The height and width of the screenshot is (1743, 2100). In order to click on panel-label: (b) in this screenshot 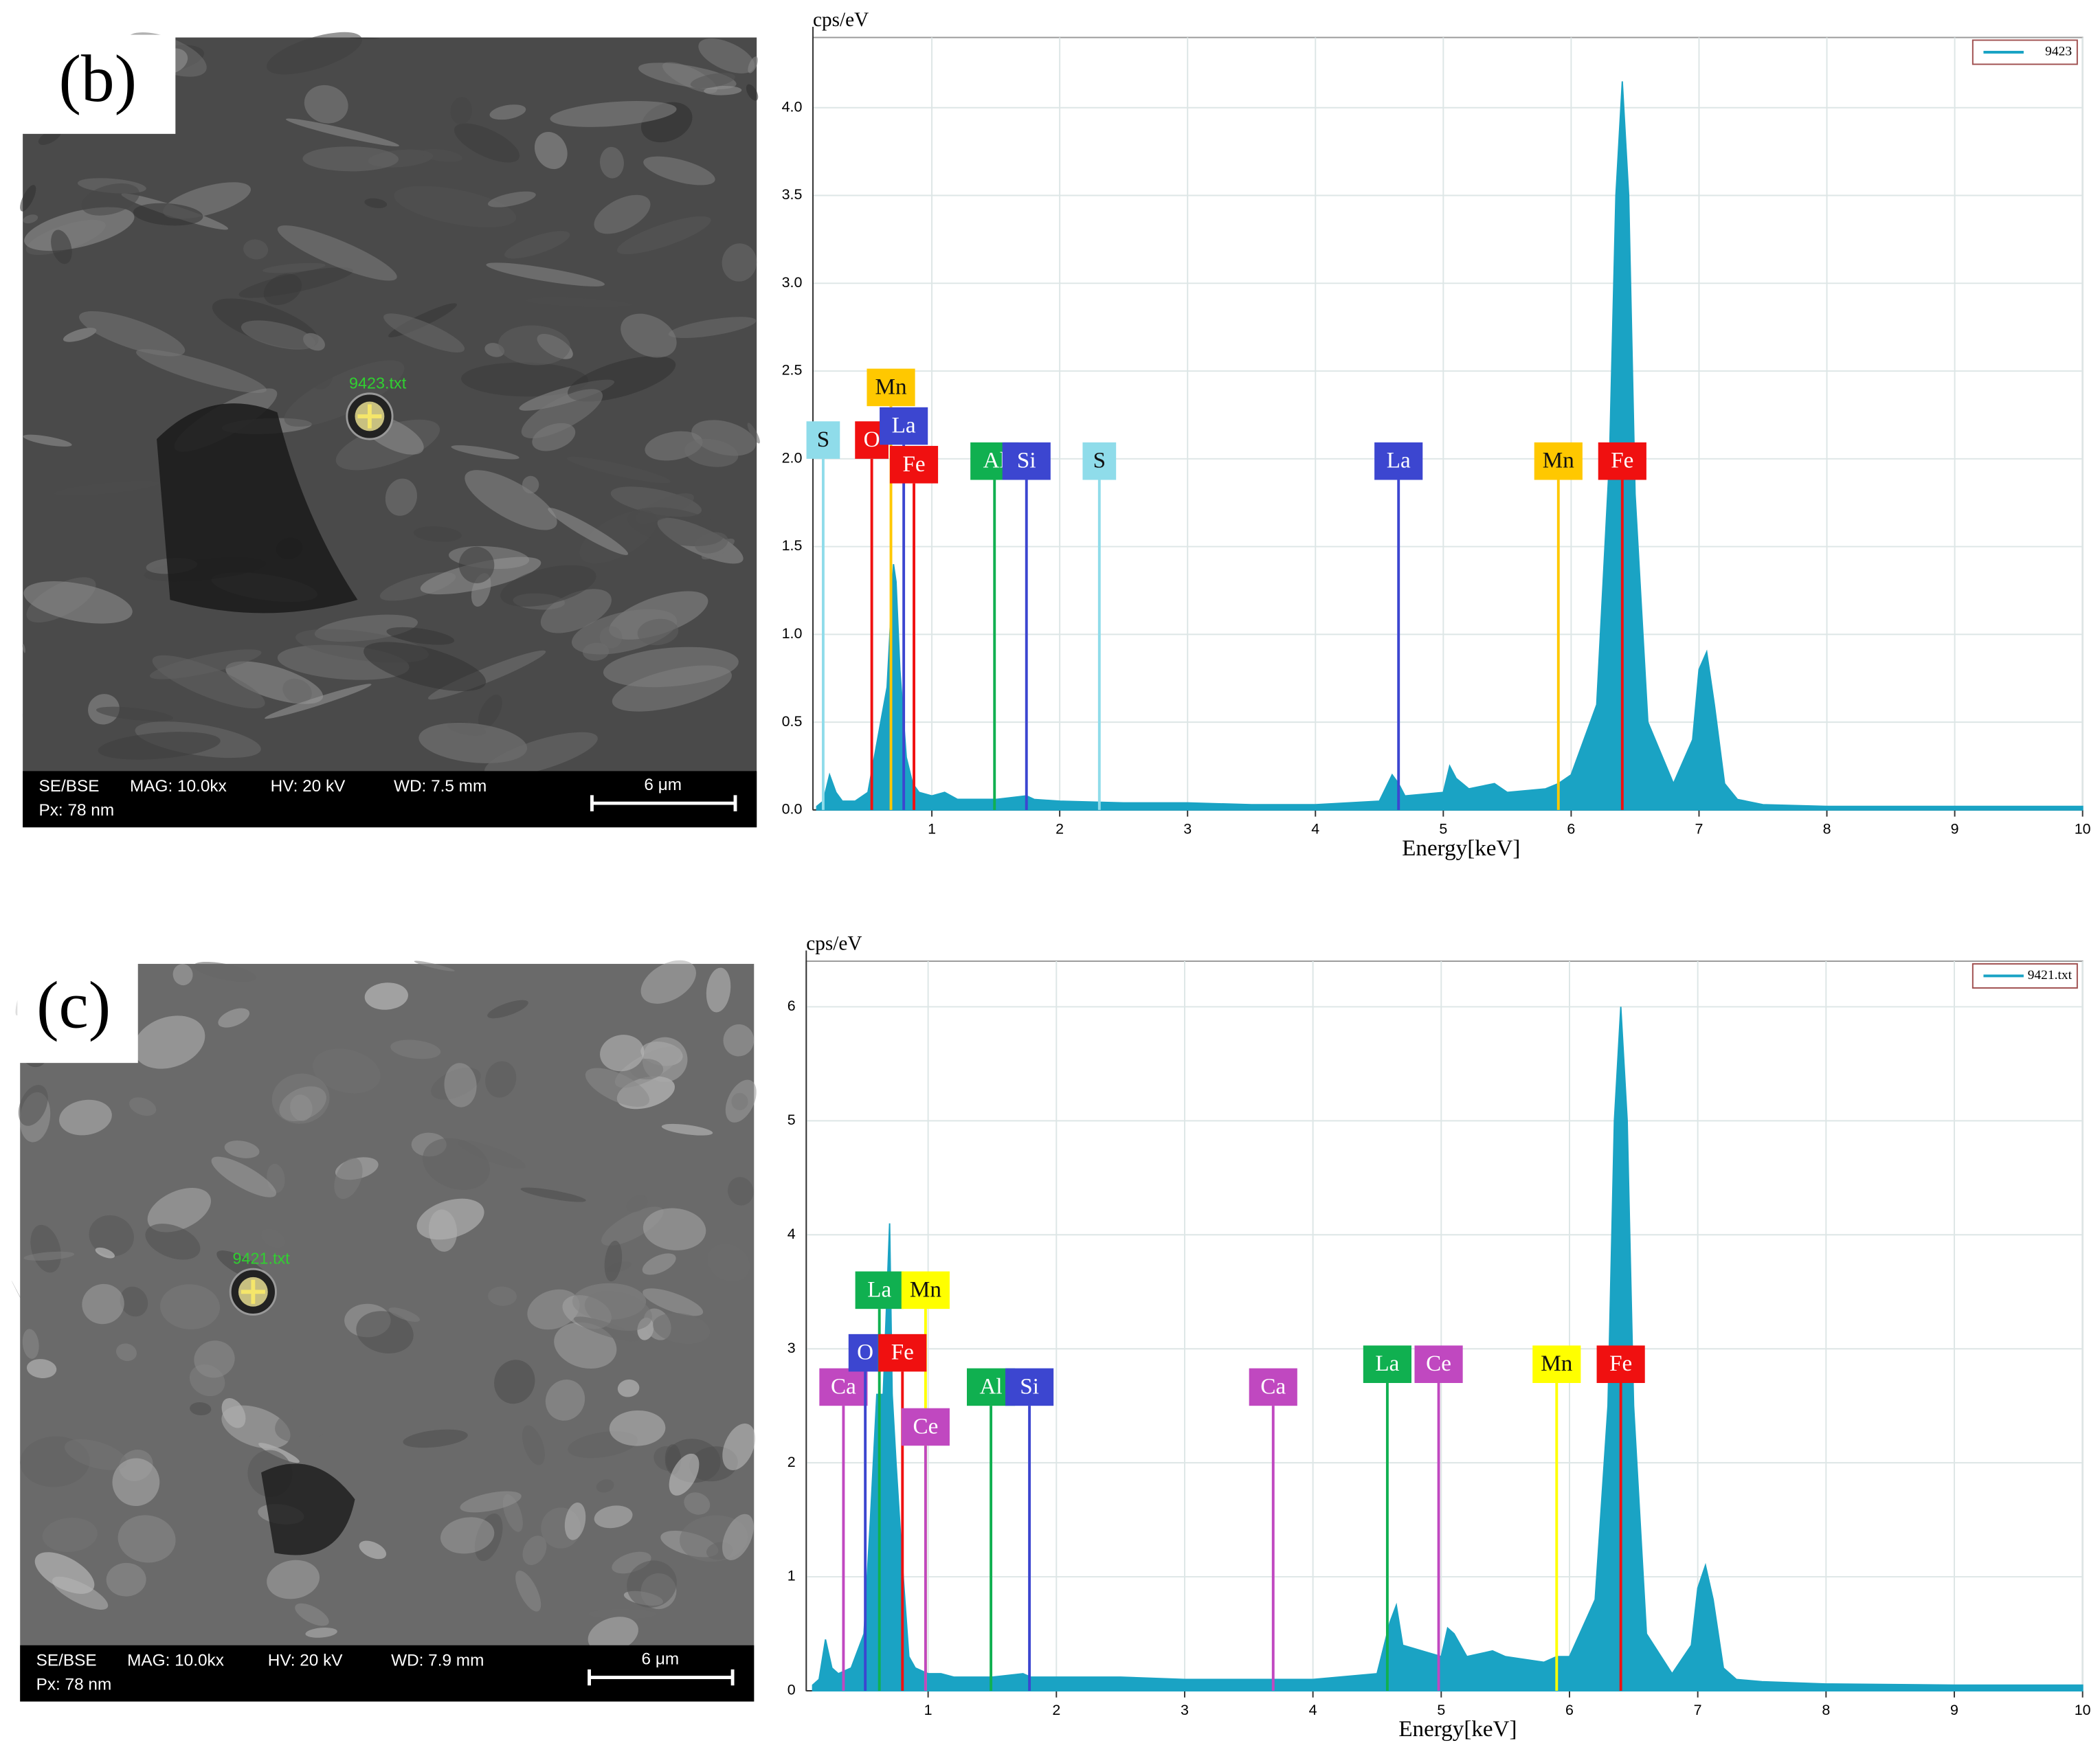, I will do `click(97, 79)`.